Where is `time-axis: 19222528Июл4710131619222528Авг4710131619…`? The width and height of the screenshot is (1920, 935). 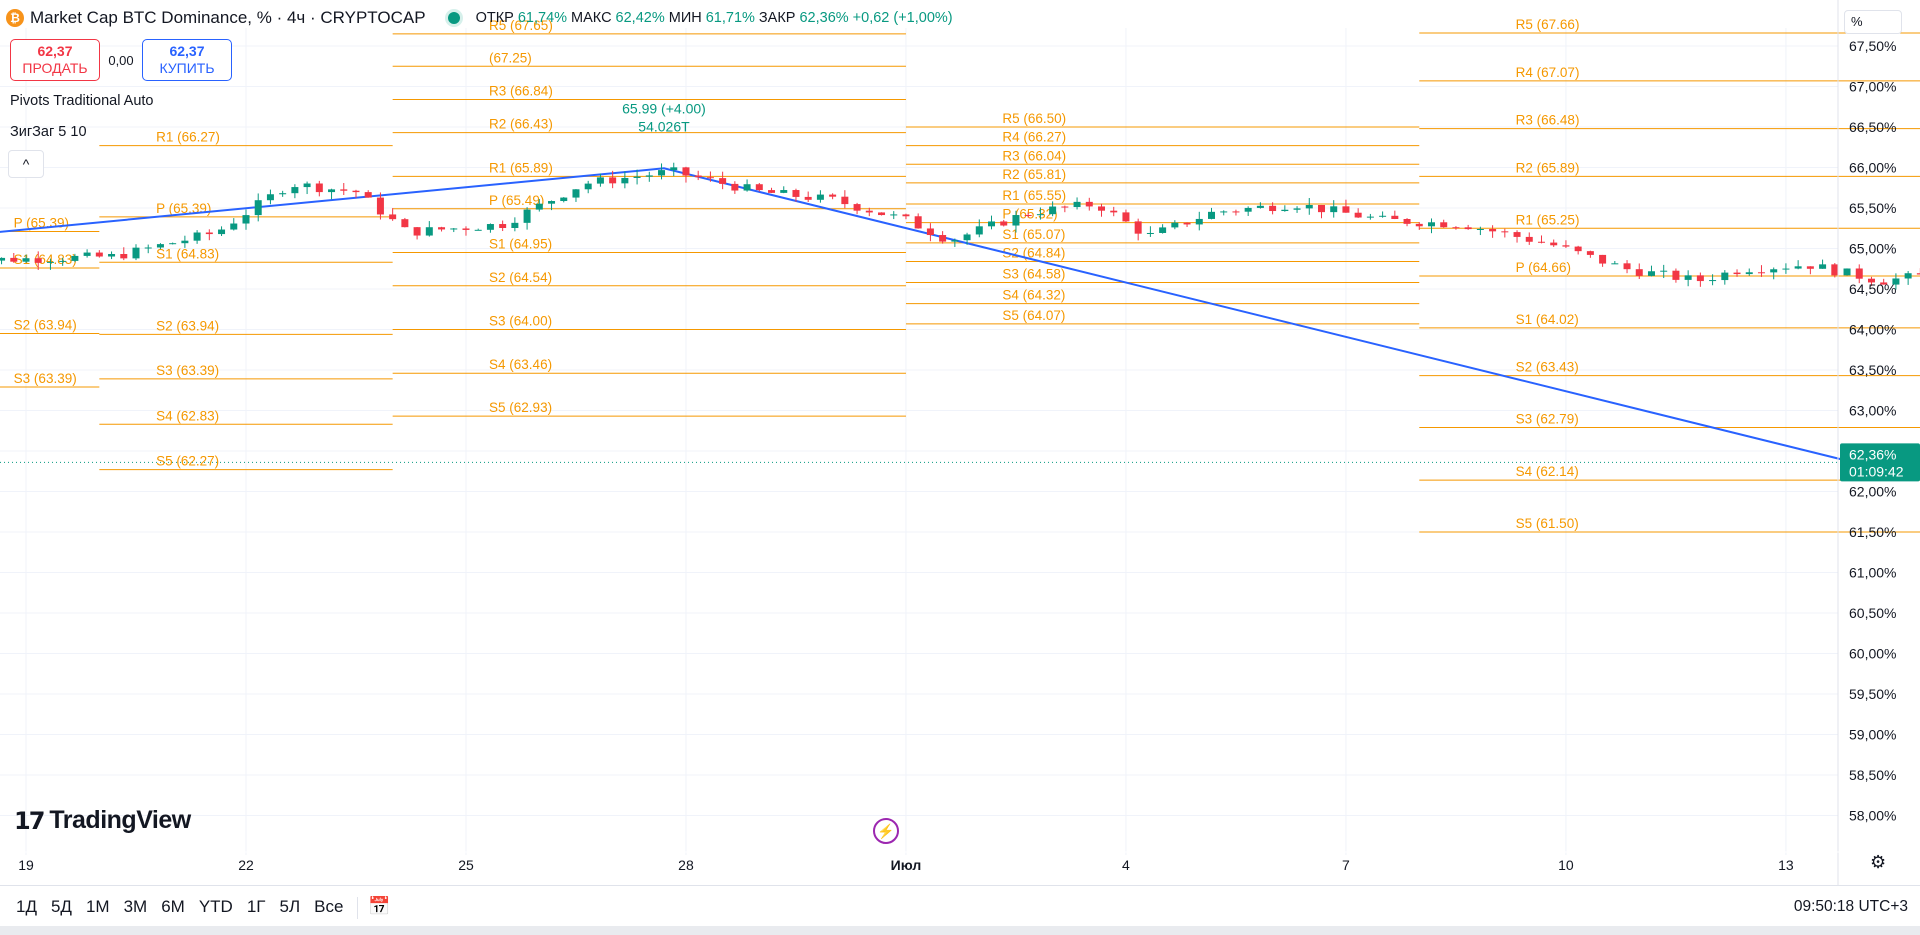
time-axis: 19222528Июл4710131619222528Авг4710131619… is located at coordinates (960, 862).